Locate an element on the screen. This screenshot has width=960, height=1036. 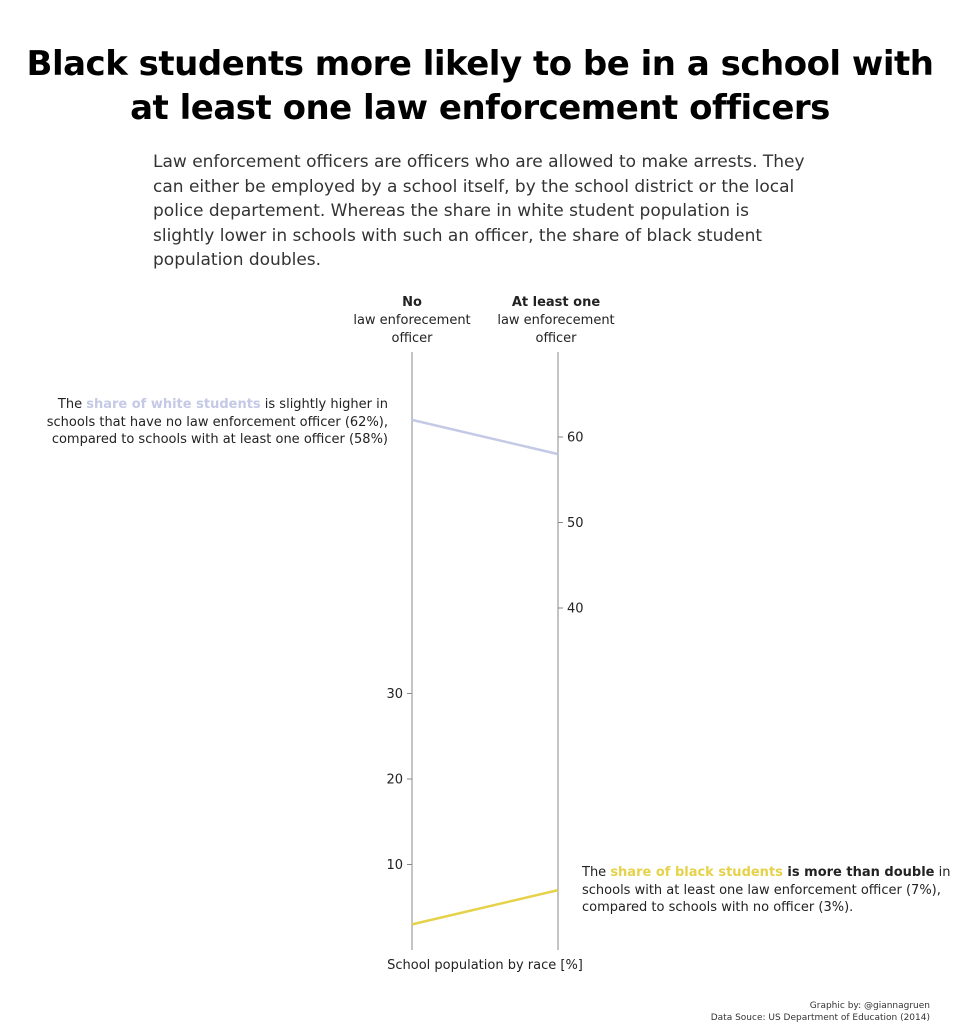
annotation-black-prefix: The is located at coordinates (596, 872).